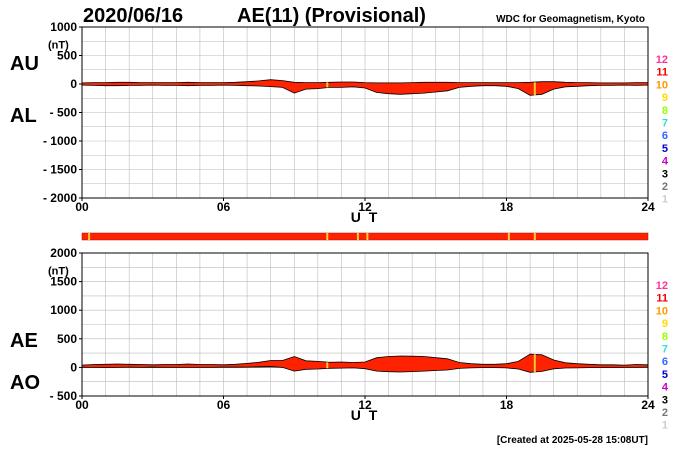 The height and width of the screenshot is (450, 700). Describe the element at coordinates (665, 400) in the screenshot. I see `ae-ao-legend-item: 3` at that location.